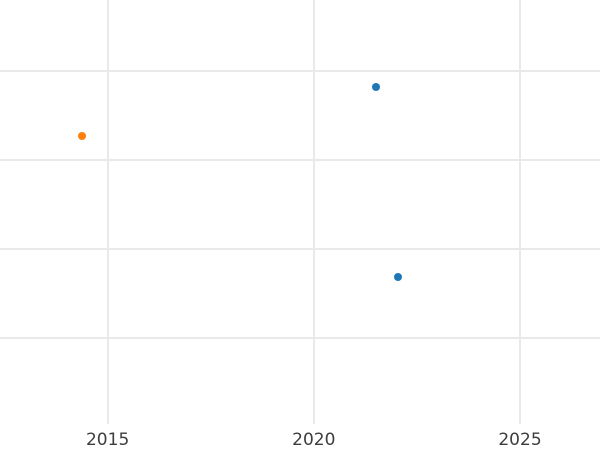 The image size is (600, 450). I want to click on x-tick-label: 2025, so click(520, 440).